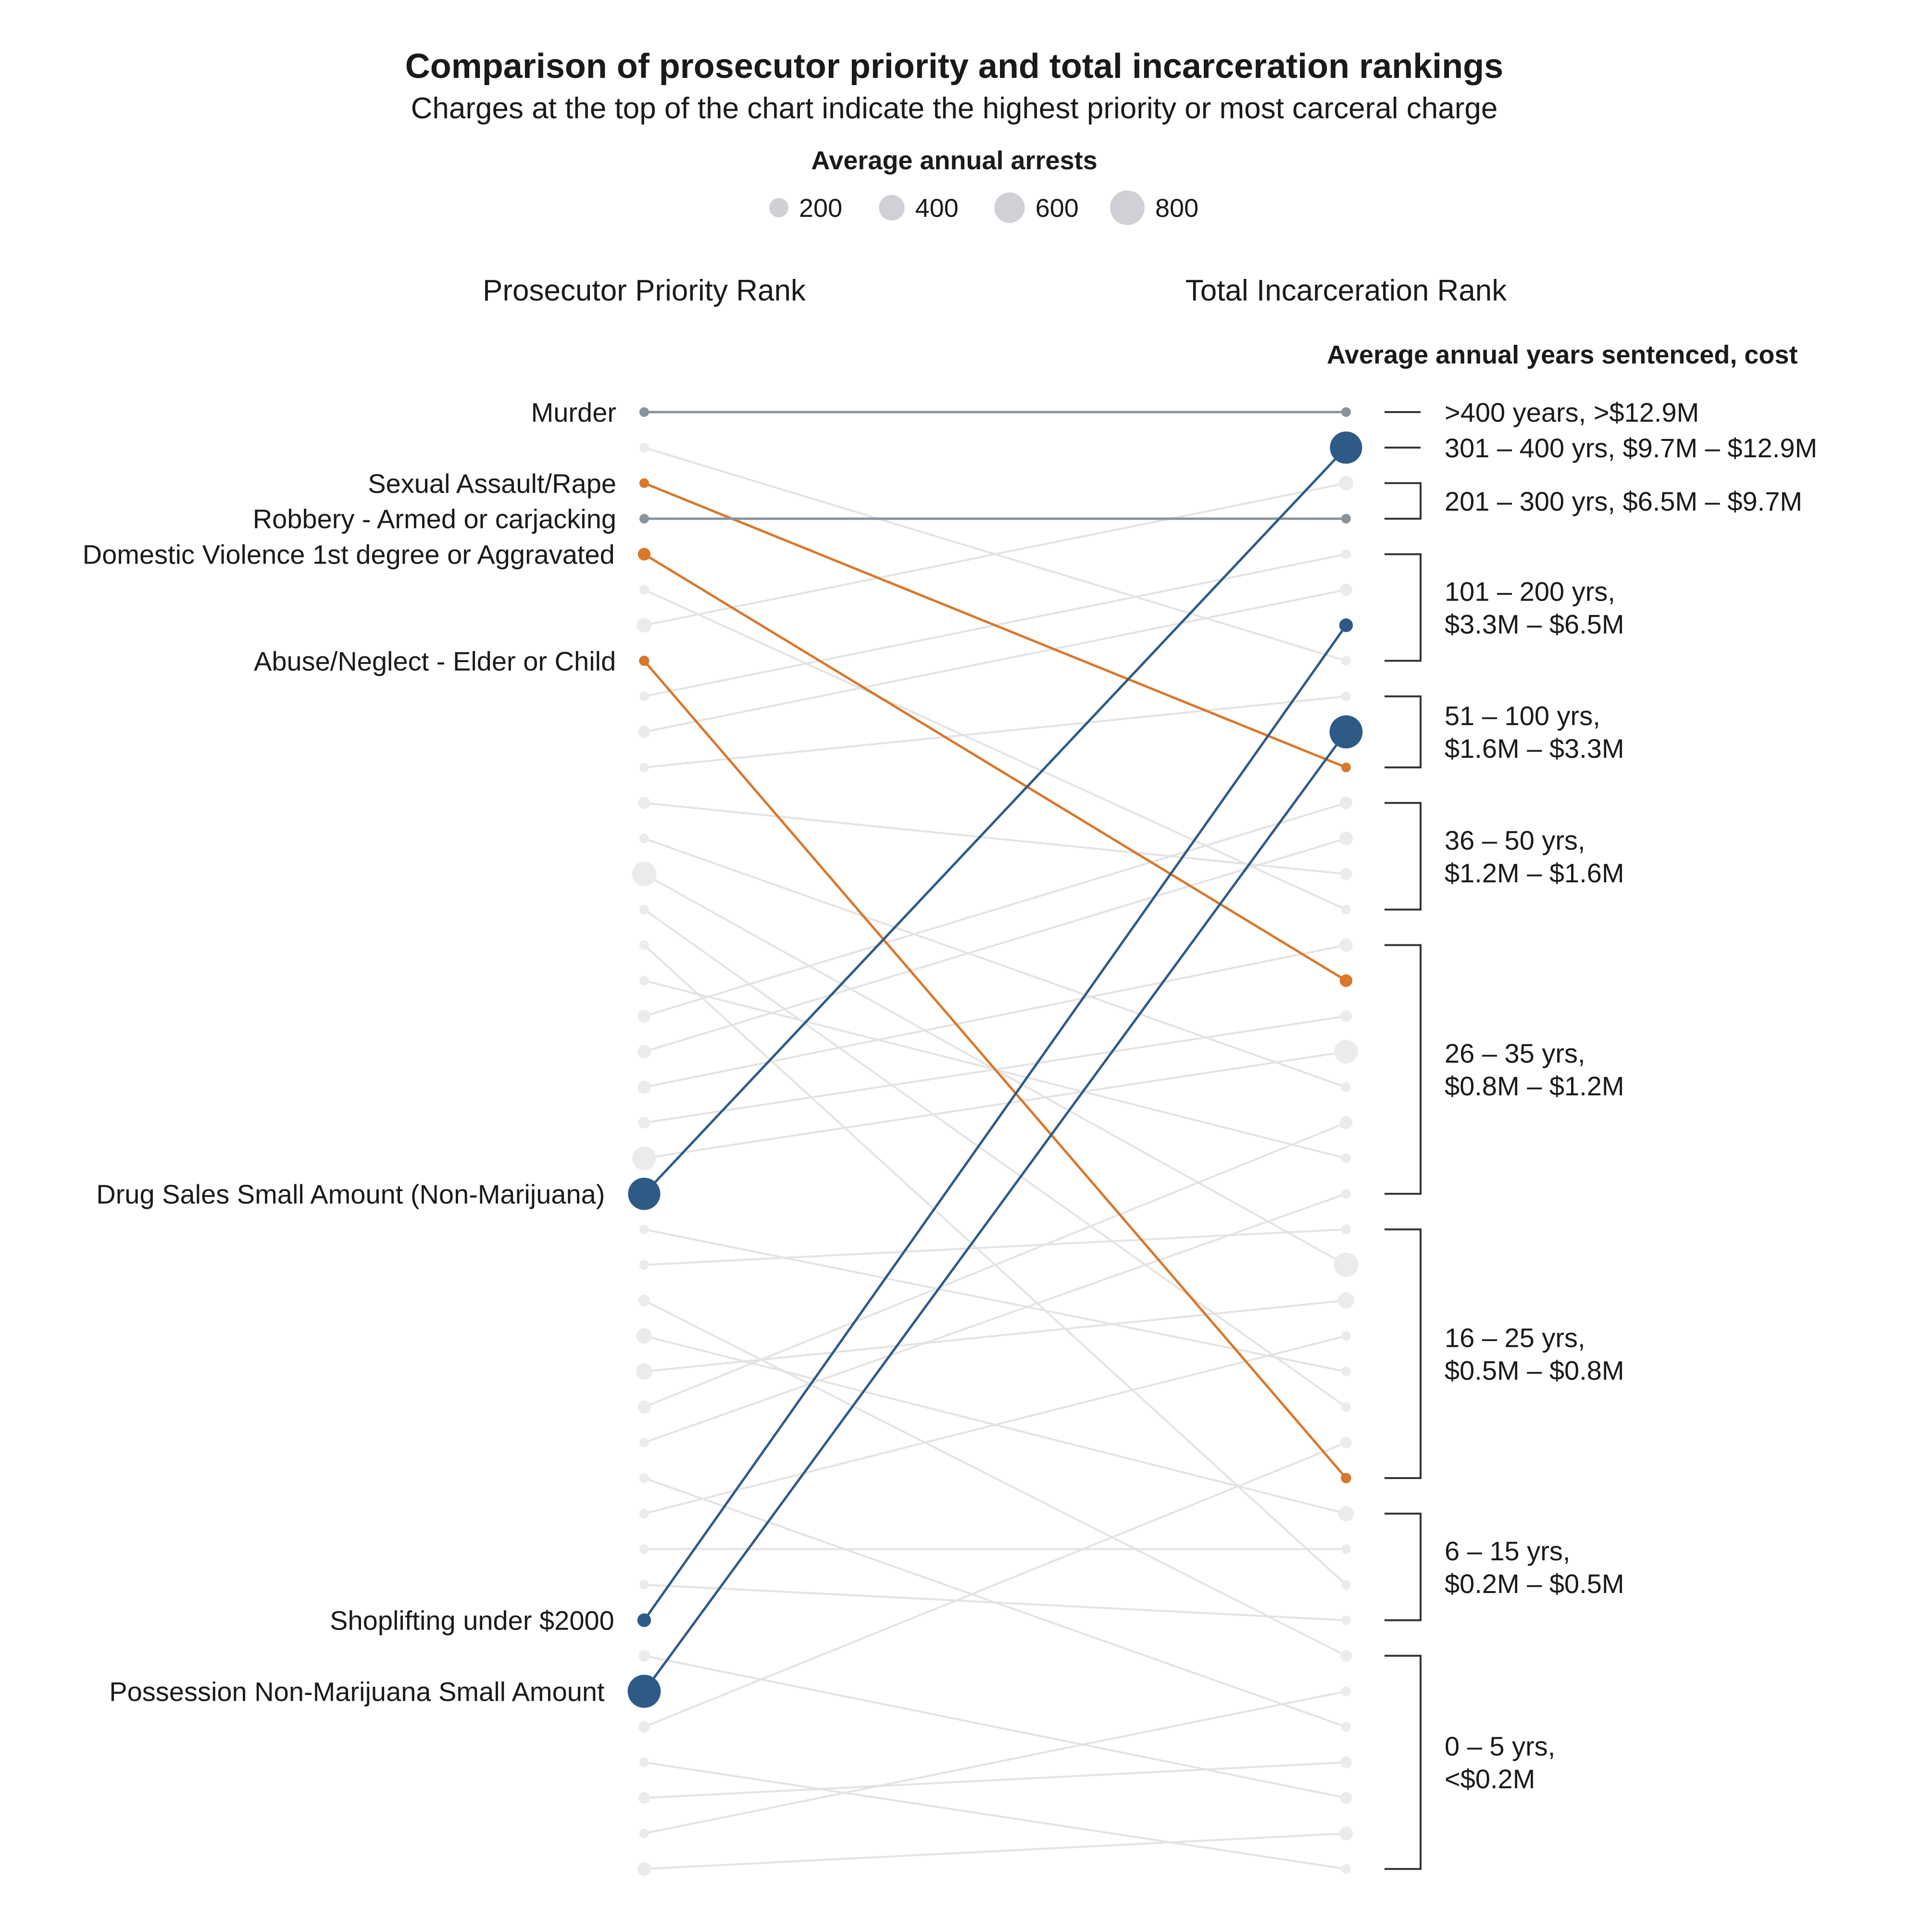  Describe the element at coordinates (1515, 840) in the screenshot. I see `bracket-label-6-1: 36 – 50 yrs,` at that location.